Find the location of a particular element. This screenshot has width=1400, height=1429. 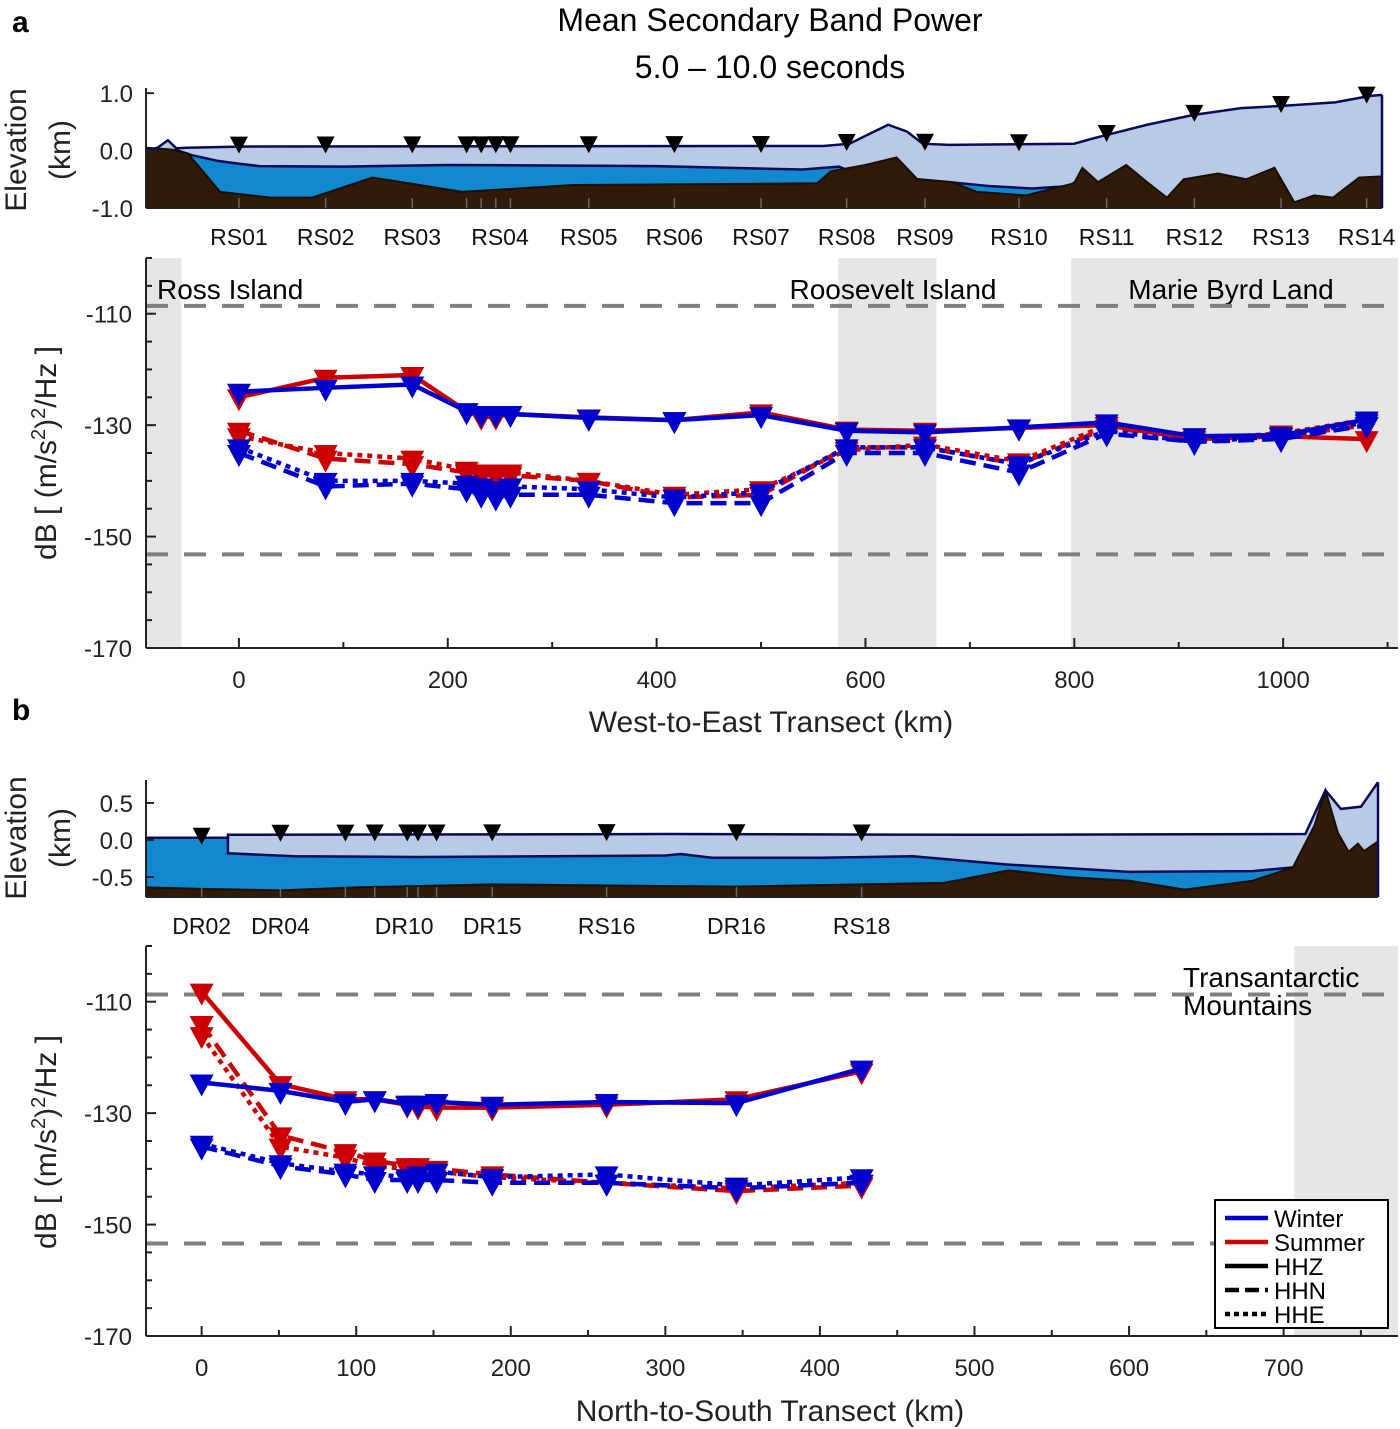

station-label: RS09 is located at coordinates (925, 237).